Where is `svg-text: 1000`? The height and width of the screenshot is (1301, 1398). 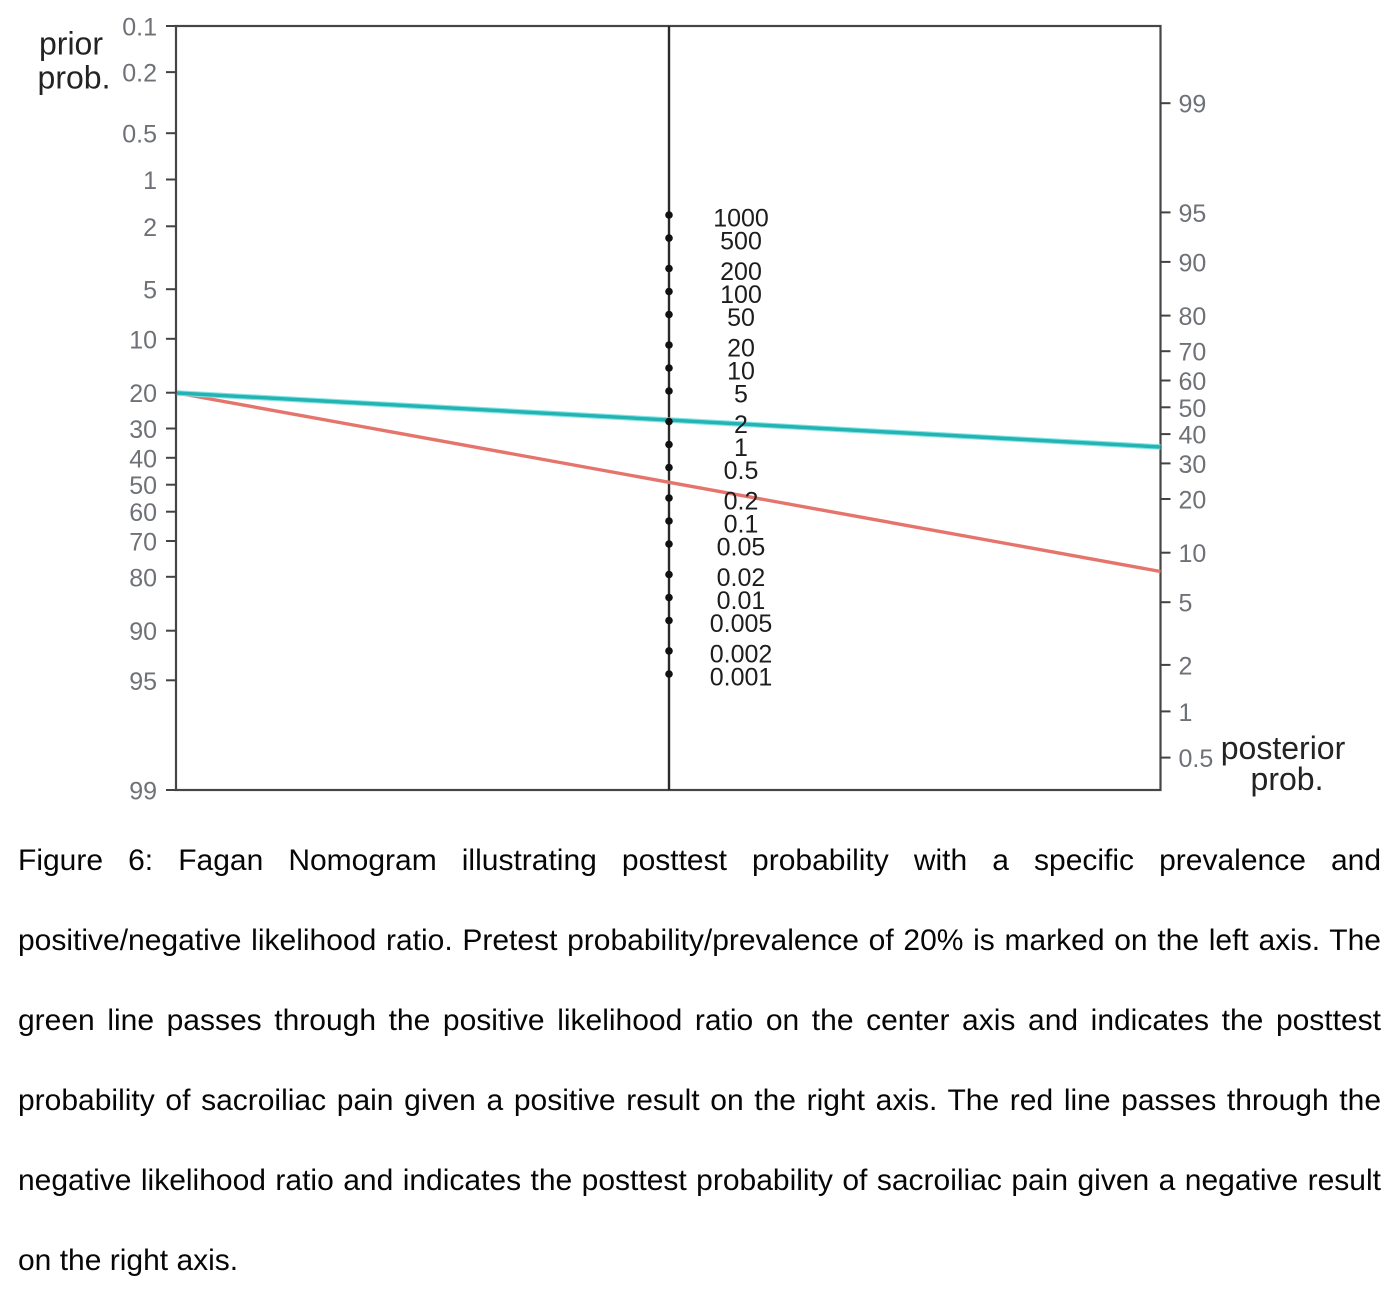
svg-text: 1000 is located at coordinates (741, 219).